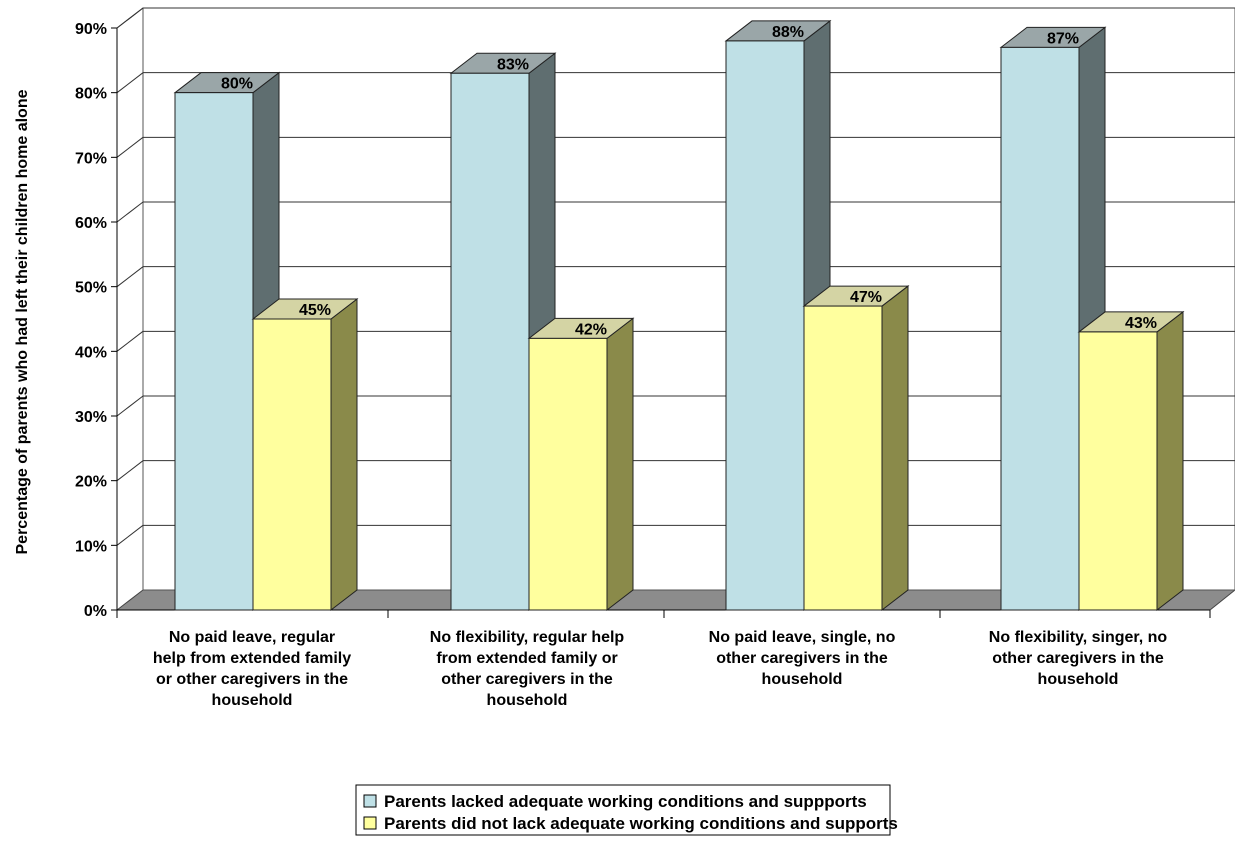 The height and width of the screenshot is (843, 1235). Describe the element at coordinates (130, 18) in the screenshot. I see `y-axis-top-edge` at that location.